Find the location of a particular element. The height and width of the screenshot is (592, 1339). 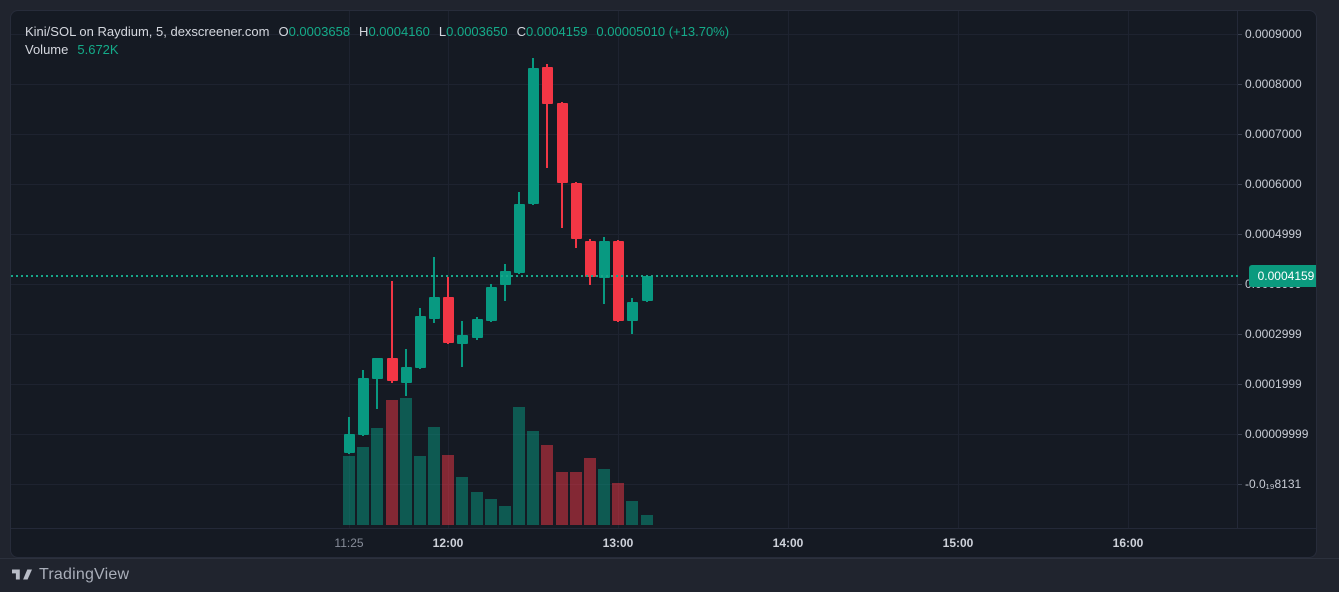

ohlc-values: O0.0003658 H0.0004160 L0.0003650 C0.0004159 is located at coordinates (432, 32).